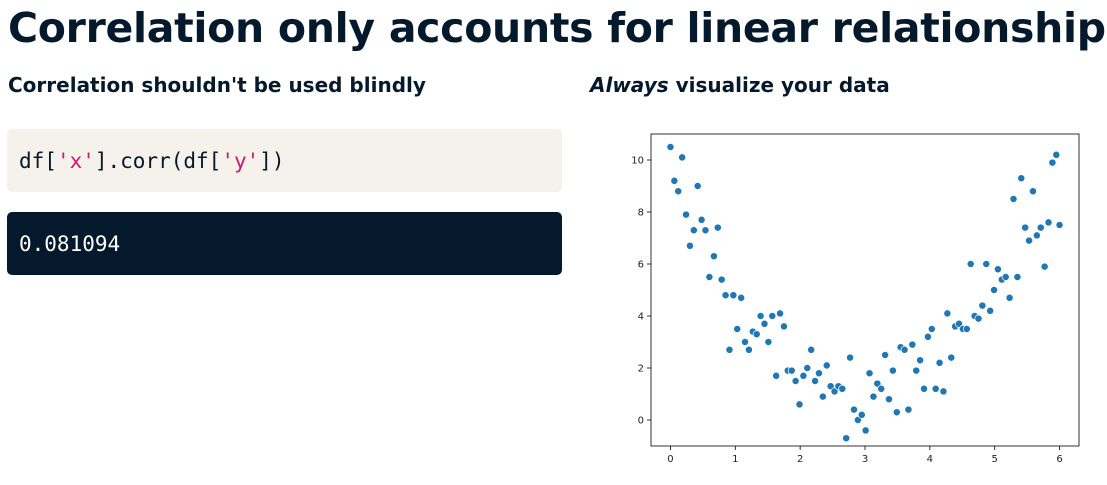 The height and width of the screenshot is (485, 1107). I want to click on y-tick-label: 4, so click(641, 317).